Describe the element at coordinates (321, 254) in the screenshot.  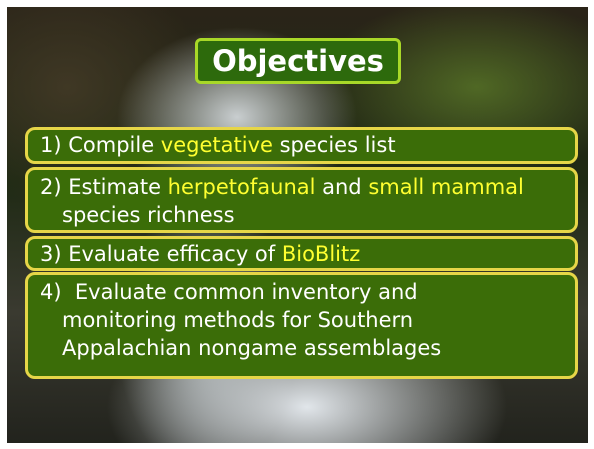
I see `highlight-text: BioBlitz` at that location.